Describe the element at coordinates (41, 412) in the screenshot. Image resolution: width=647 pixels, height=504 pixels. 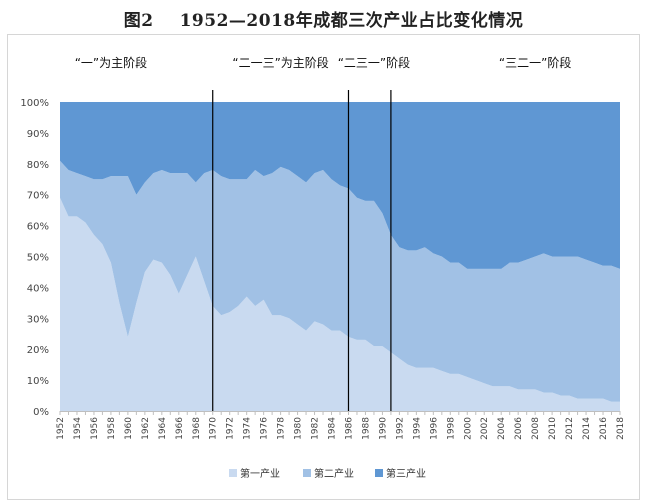
I see `y-tick-label: 0%` at that location.